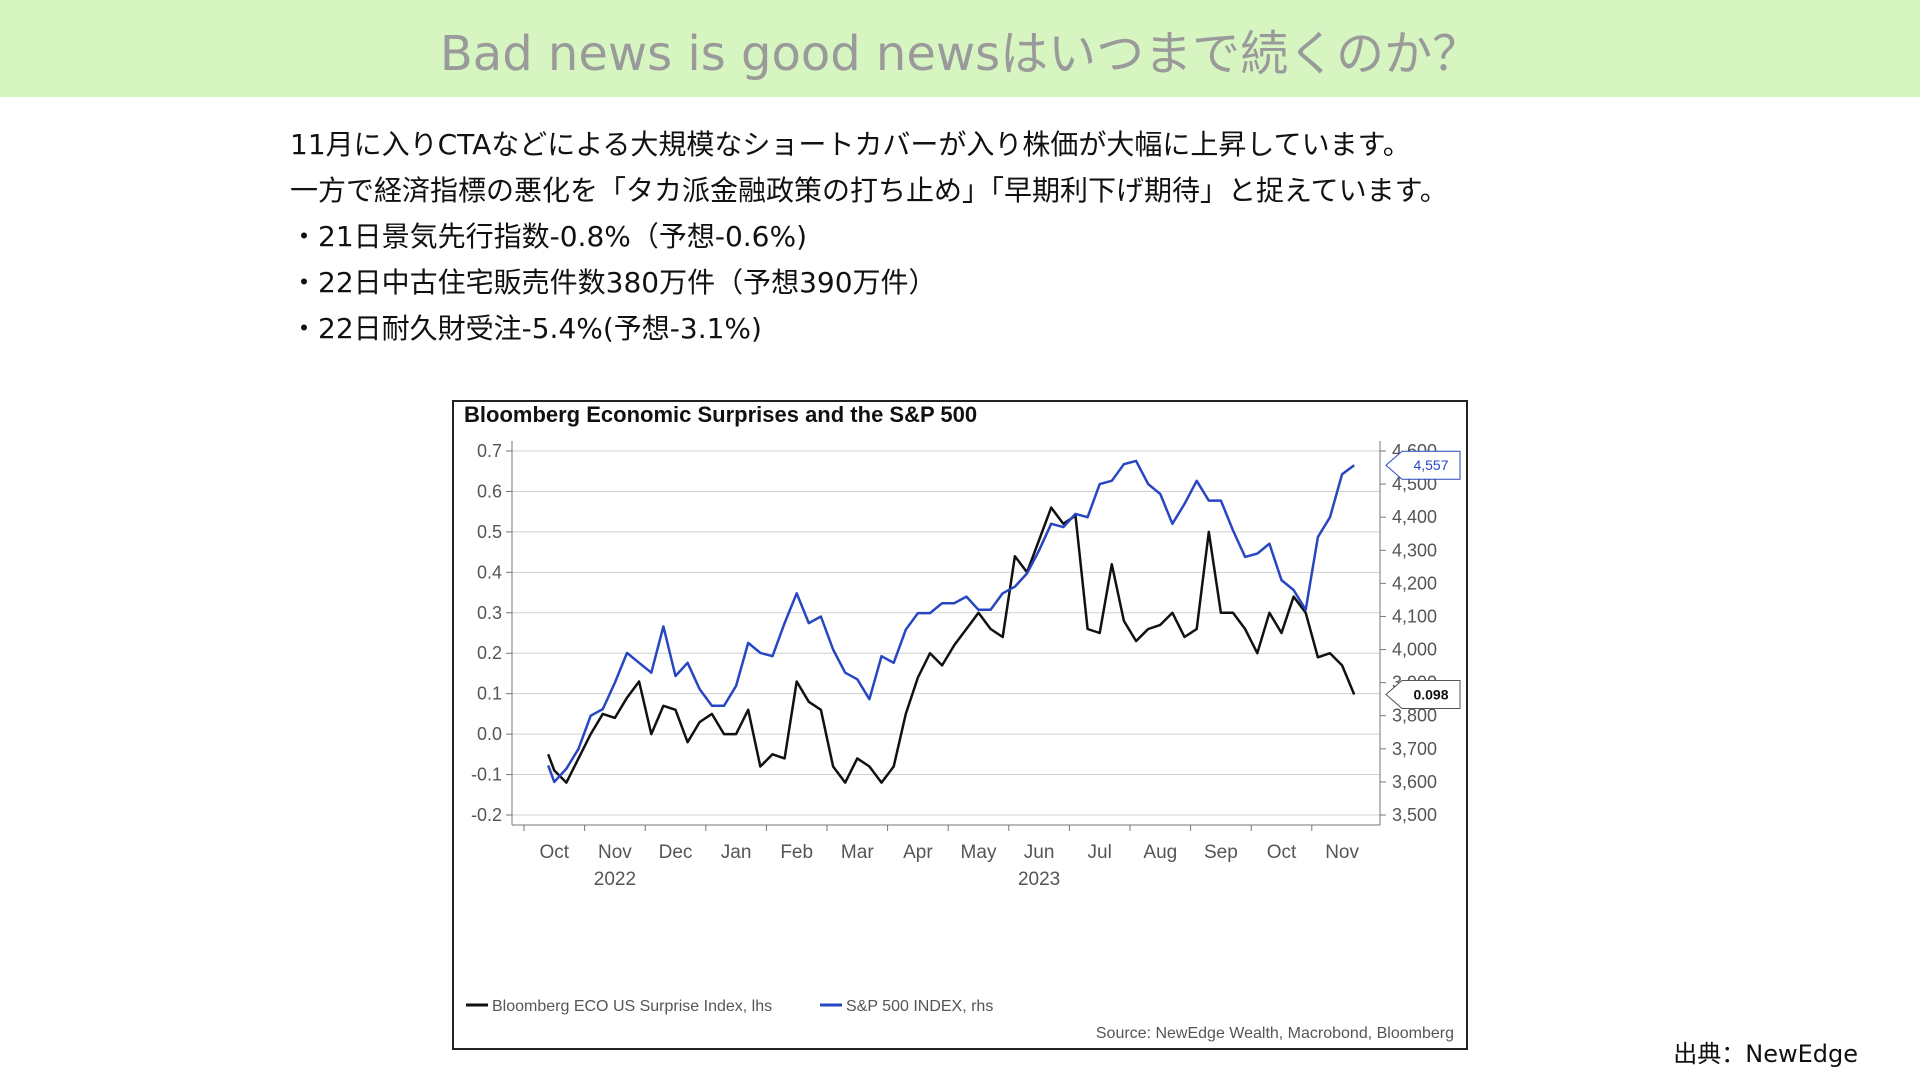  Describe the element at coordinates (919, 1006) in the screenshot. I see `legend-label-sp500: S&P 500 INDEX, rhs` at that location.